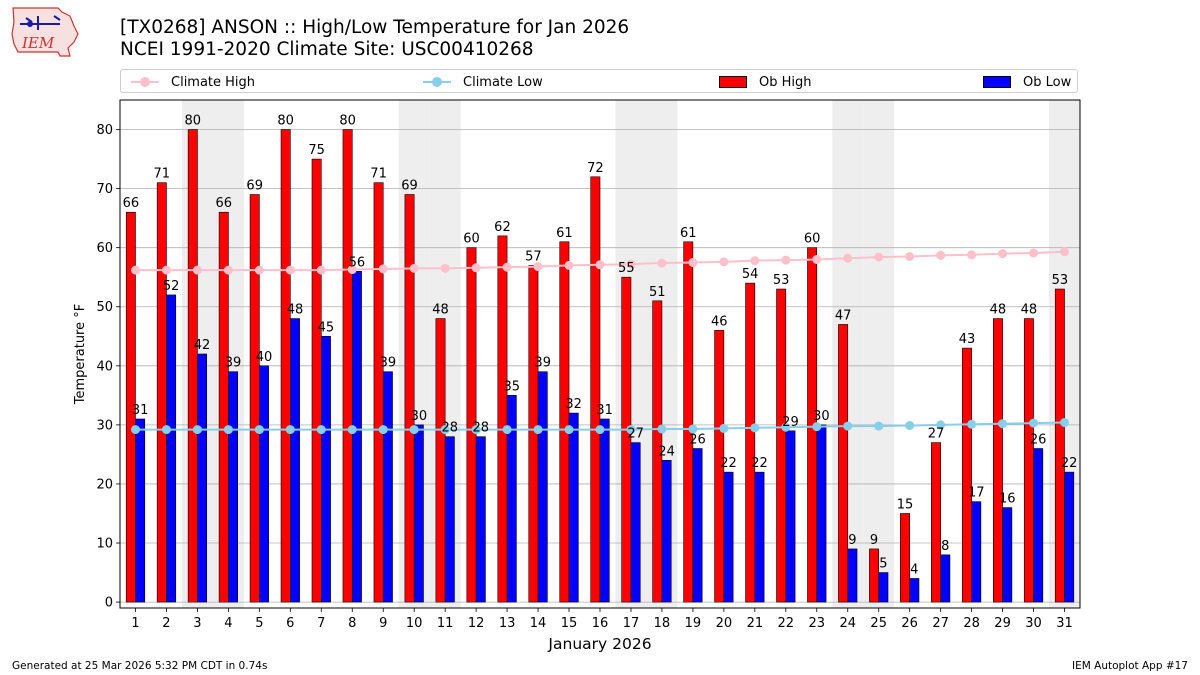  What do you see at coordinates (538, 623) in the screenshot?
I see `x-tick-label-14: 14` at bounding box center [538, 623].